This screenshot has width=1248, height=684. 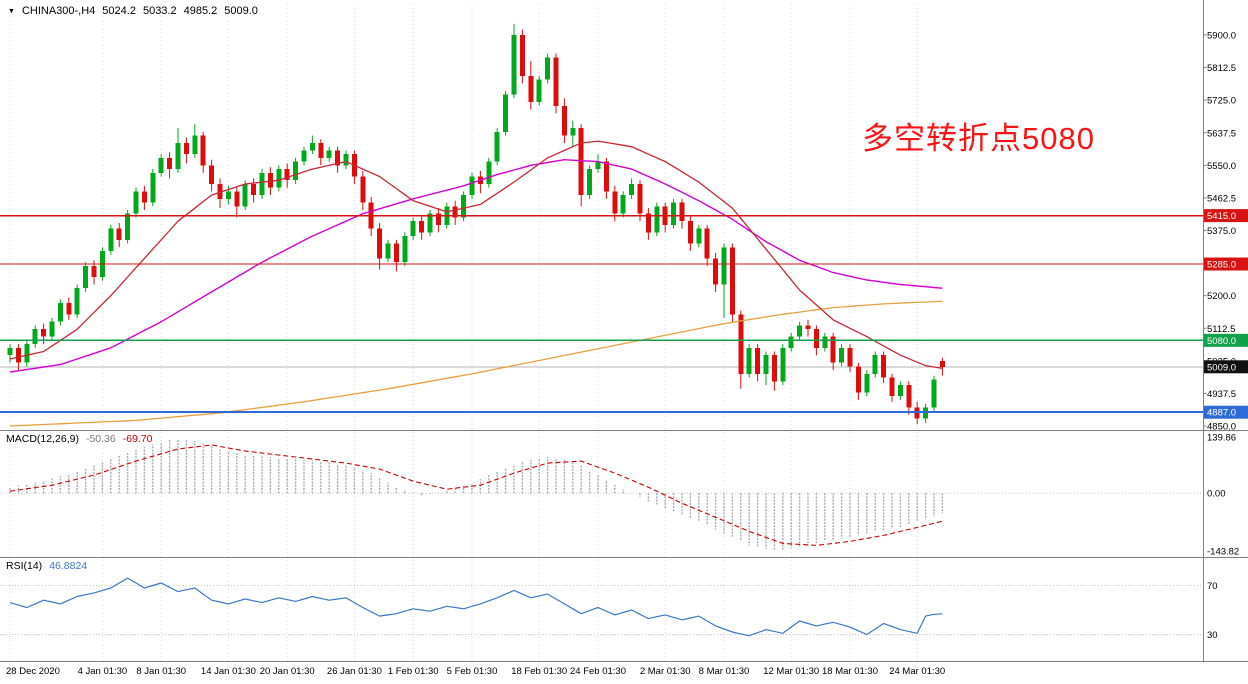 What do you see at coordinates (241, 11) in the screenshot?
I see `ohlc-close-value: 5009.0` at bounding box center [241, 11].